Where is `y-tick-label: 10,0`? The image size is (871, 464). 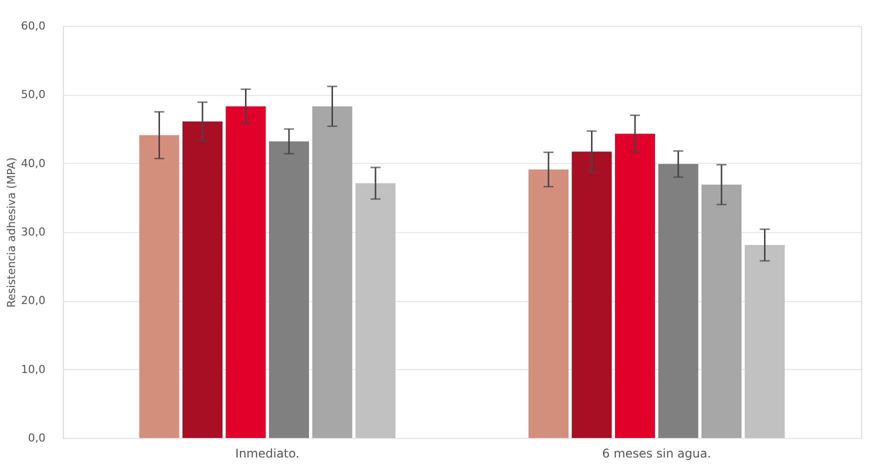
y-tick-label: 10,0 is located at coordinates (33, 369).